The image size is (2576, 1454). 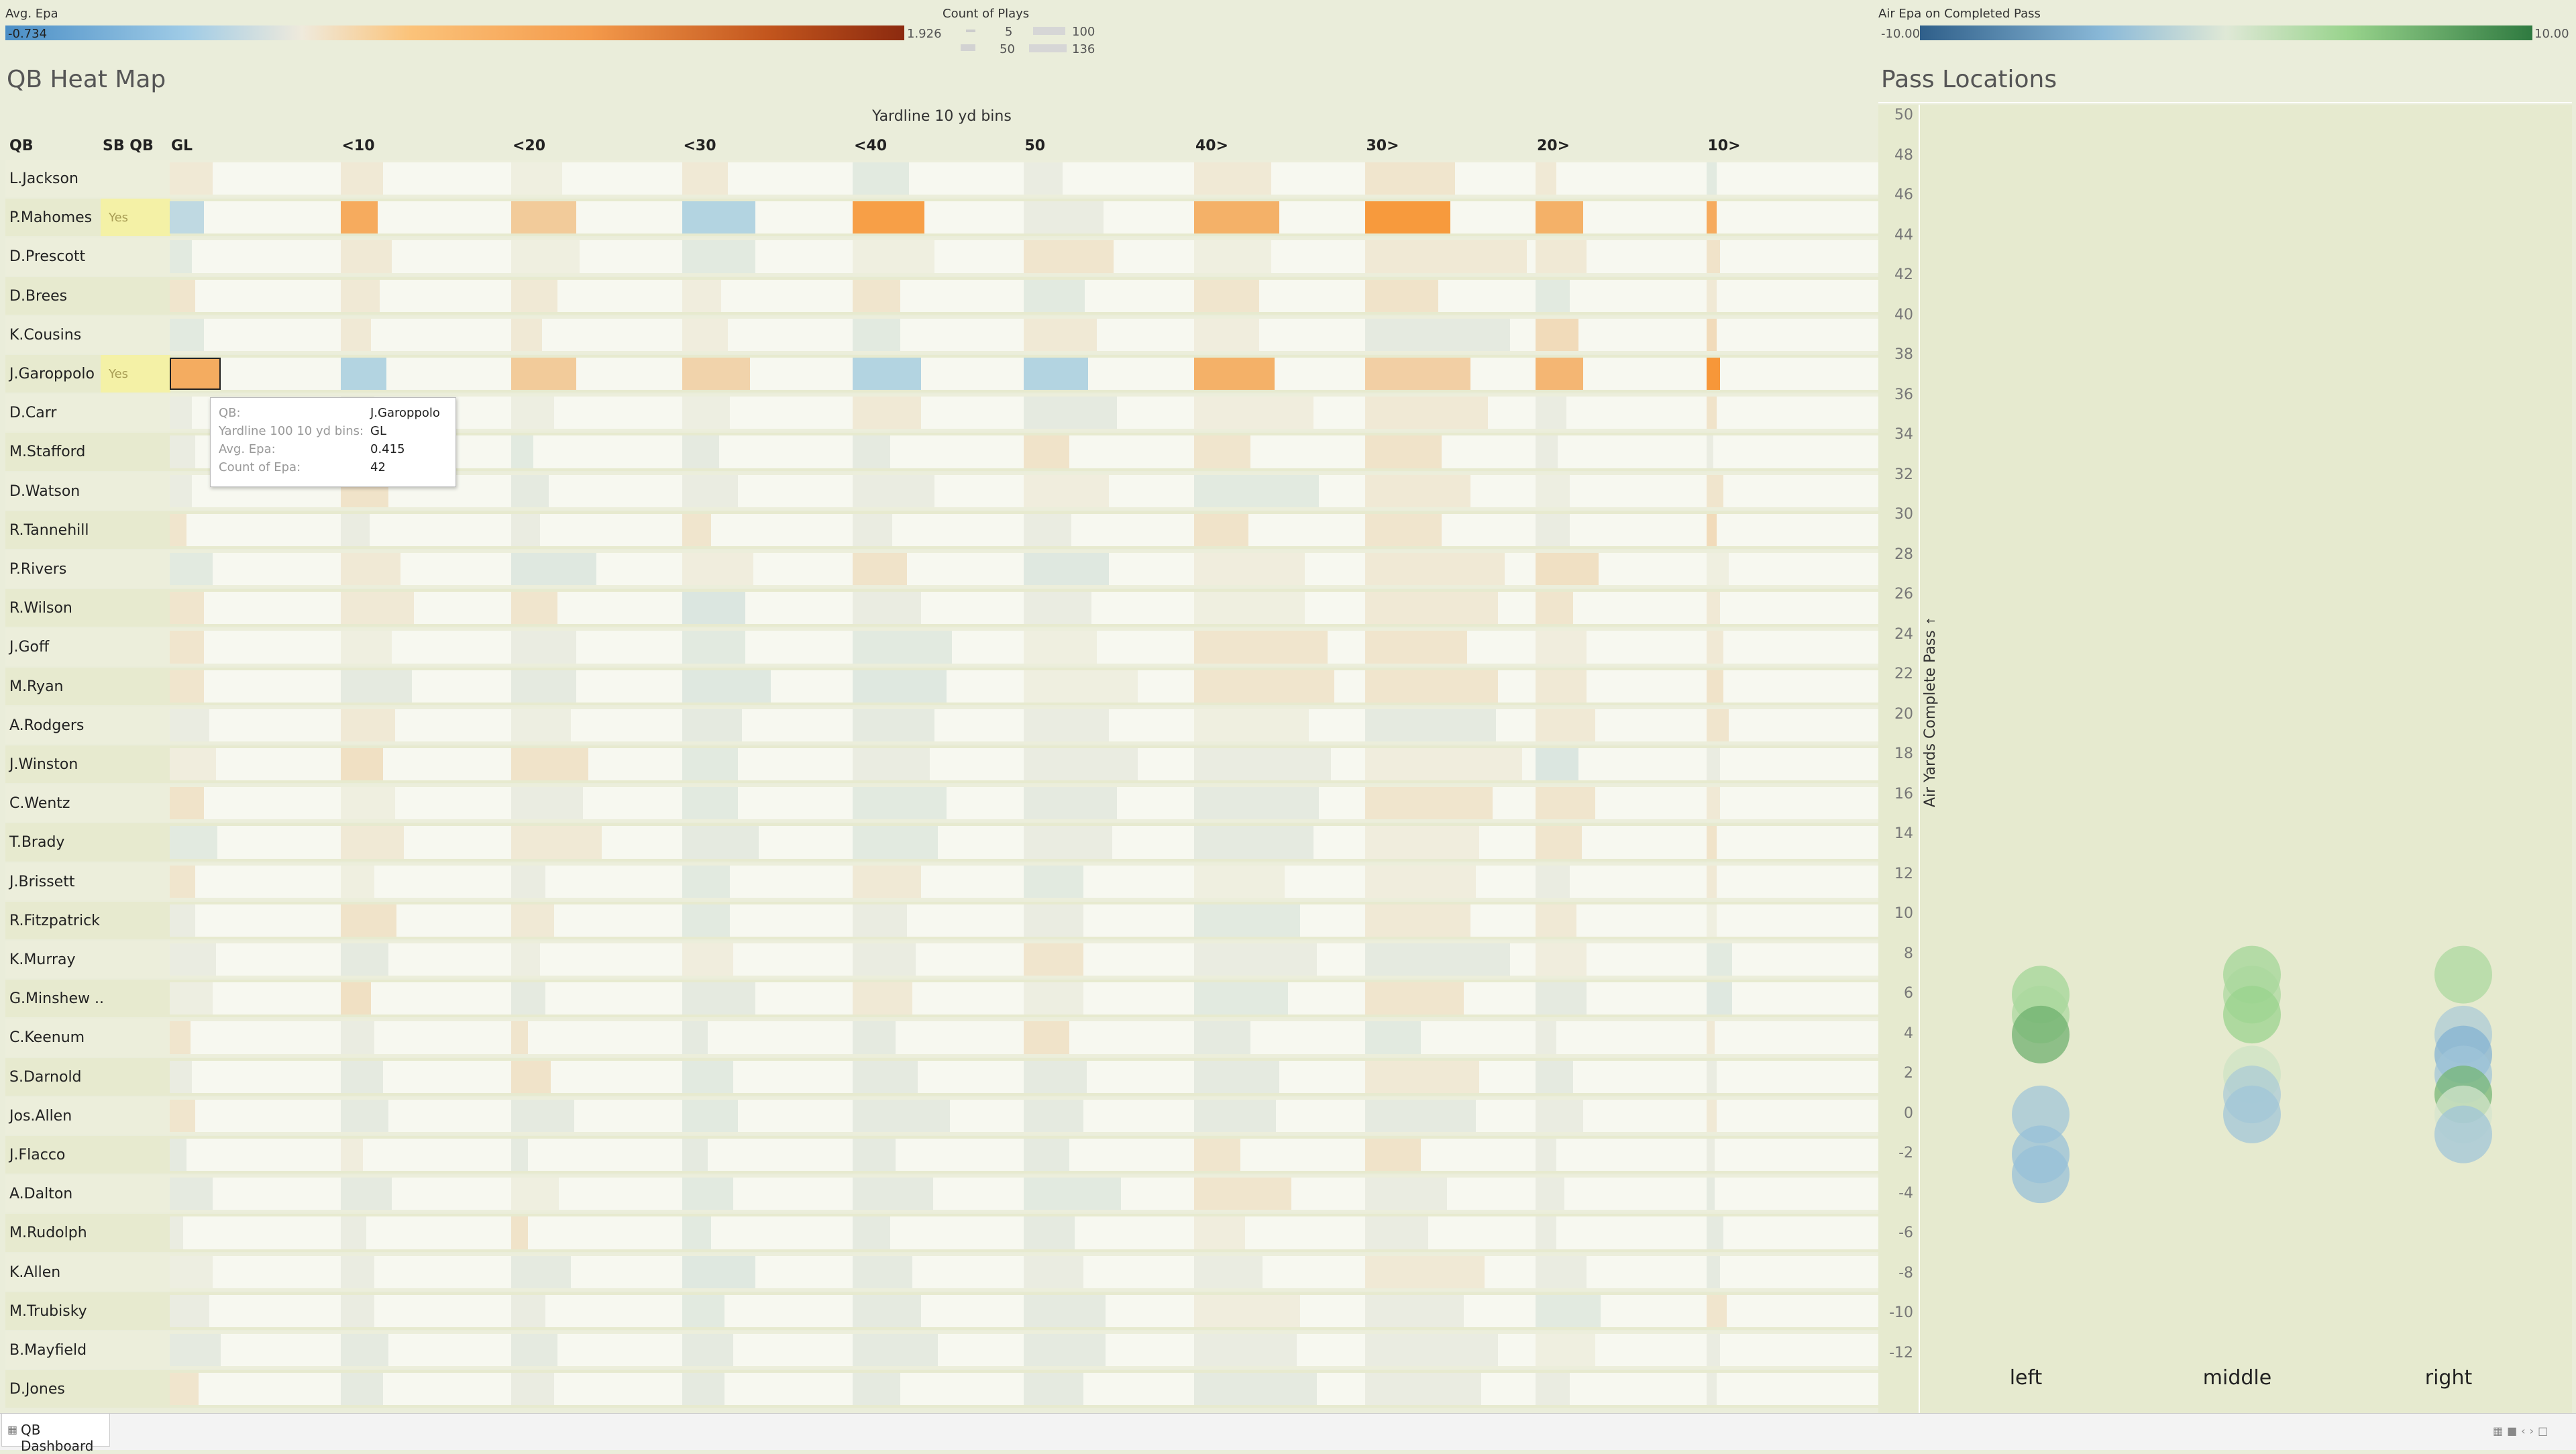 What do you see at coordinates (941, 804) in the screenshot?
I see `table-row: C.Wentz` at bounding box center [941, 804].